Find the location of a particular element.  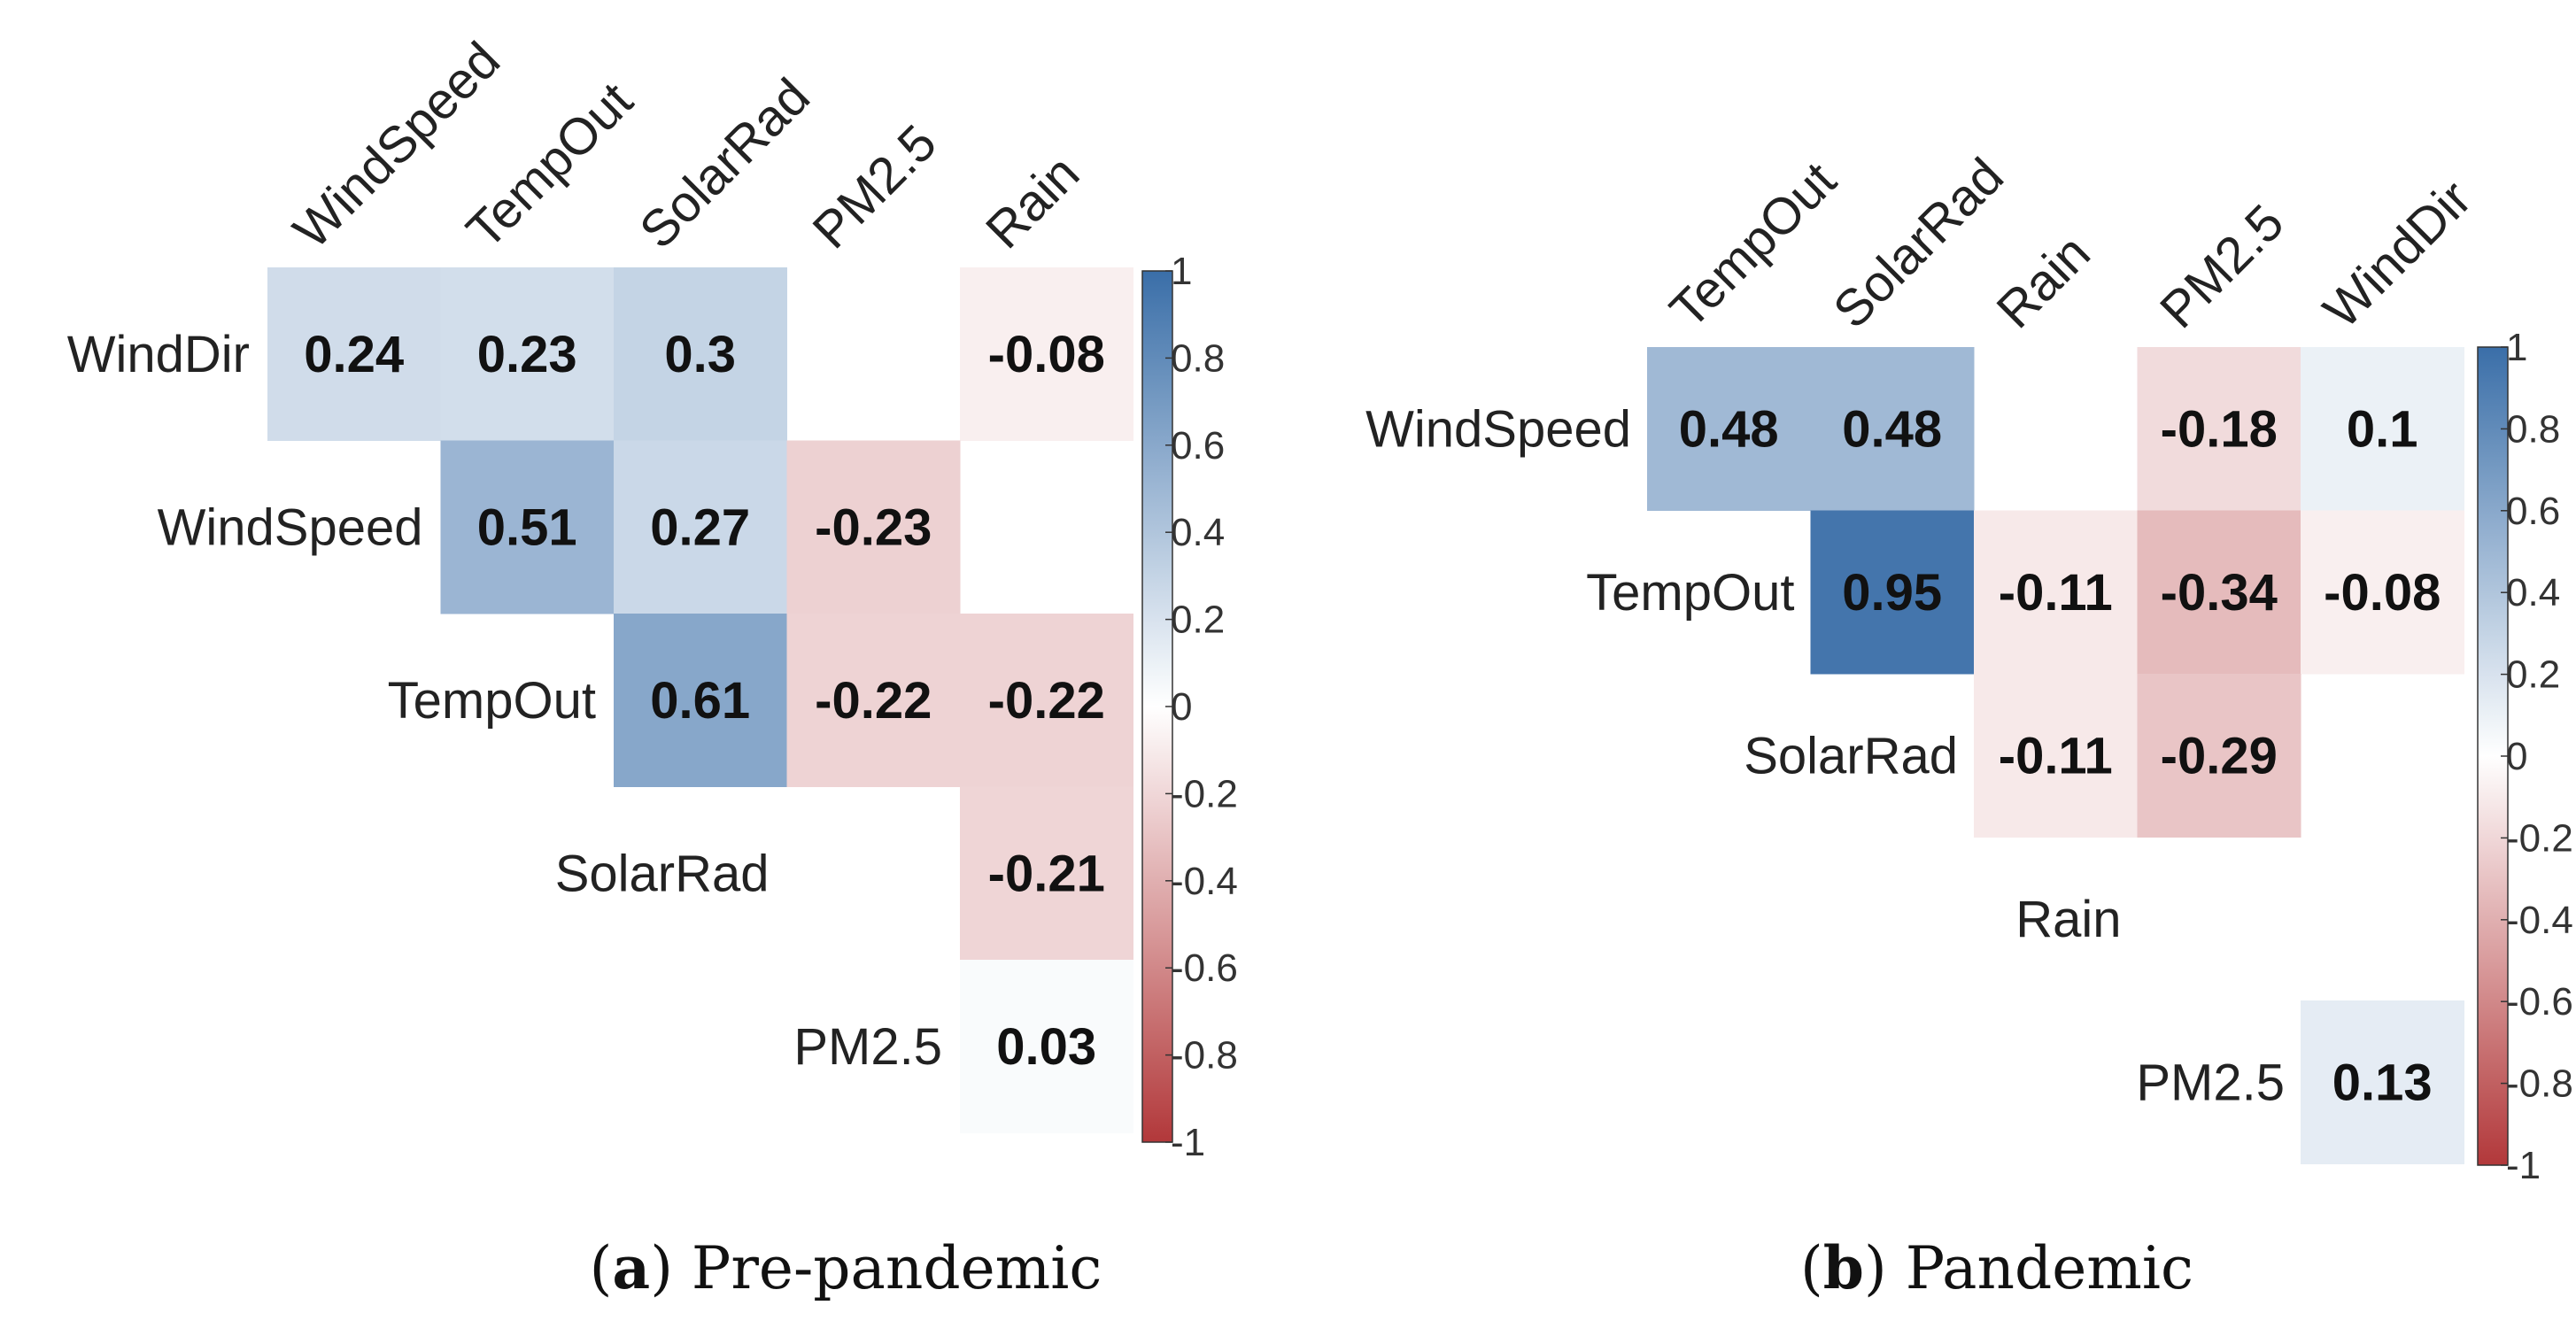

cell-value-label: -0.21 is located at coordinates (1046, 874).